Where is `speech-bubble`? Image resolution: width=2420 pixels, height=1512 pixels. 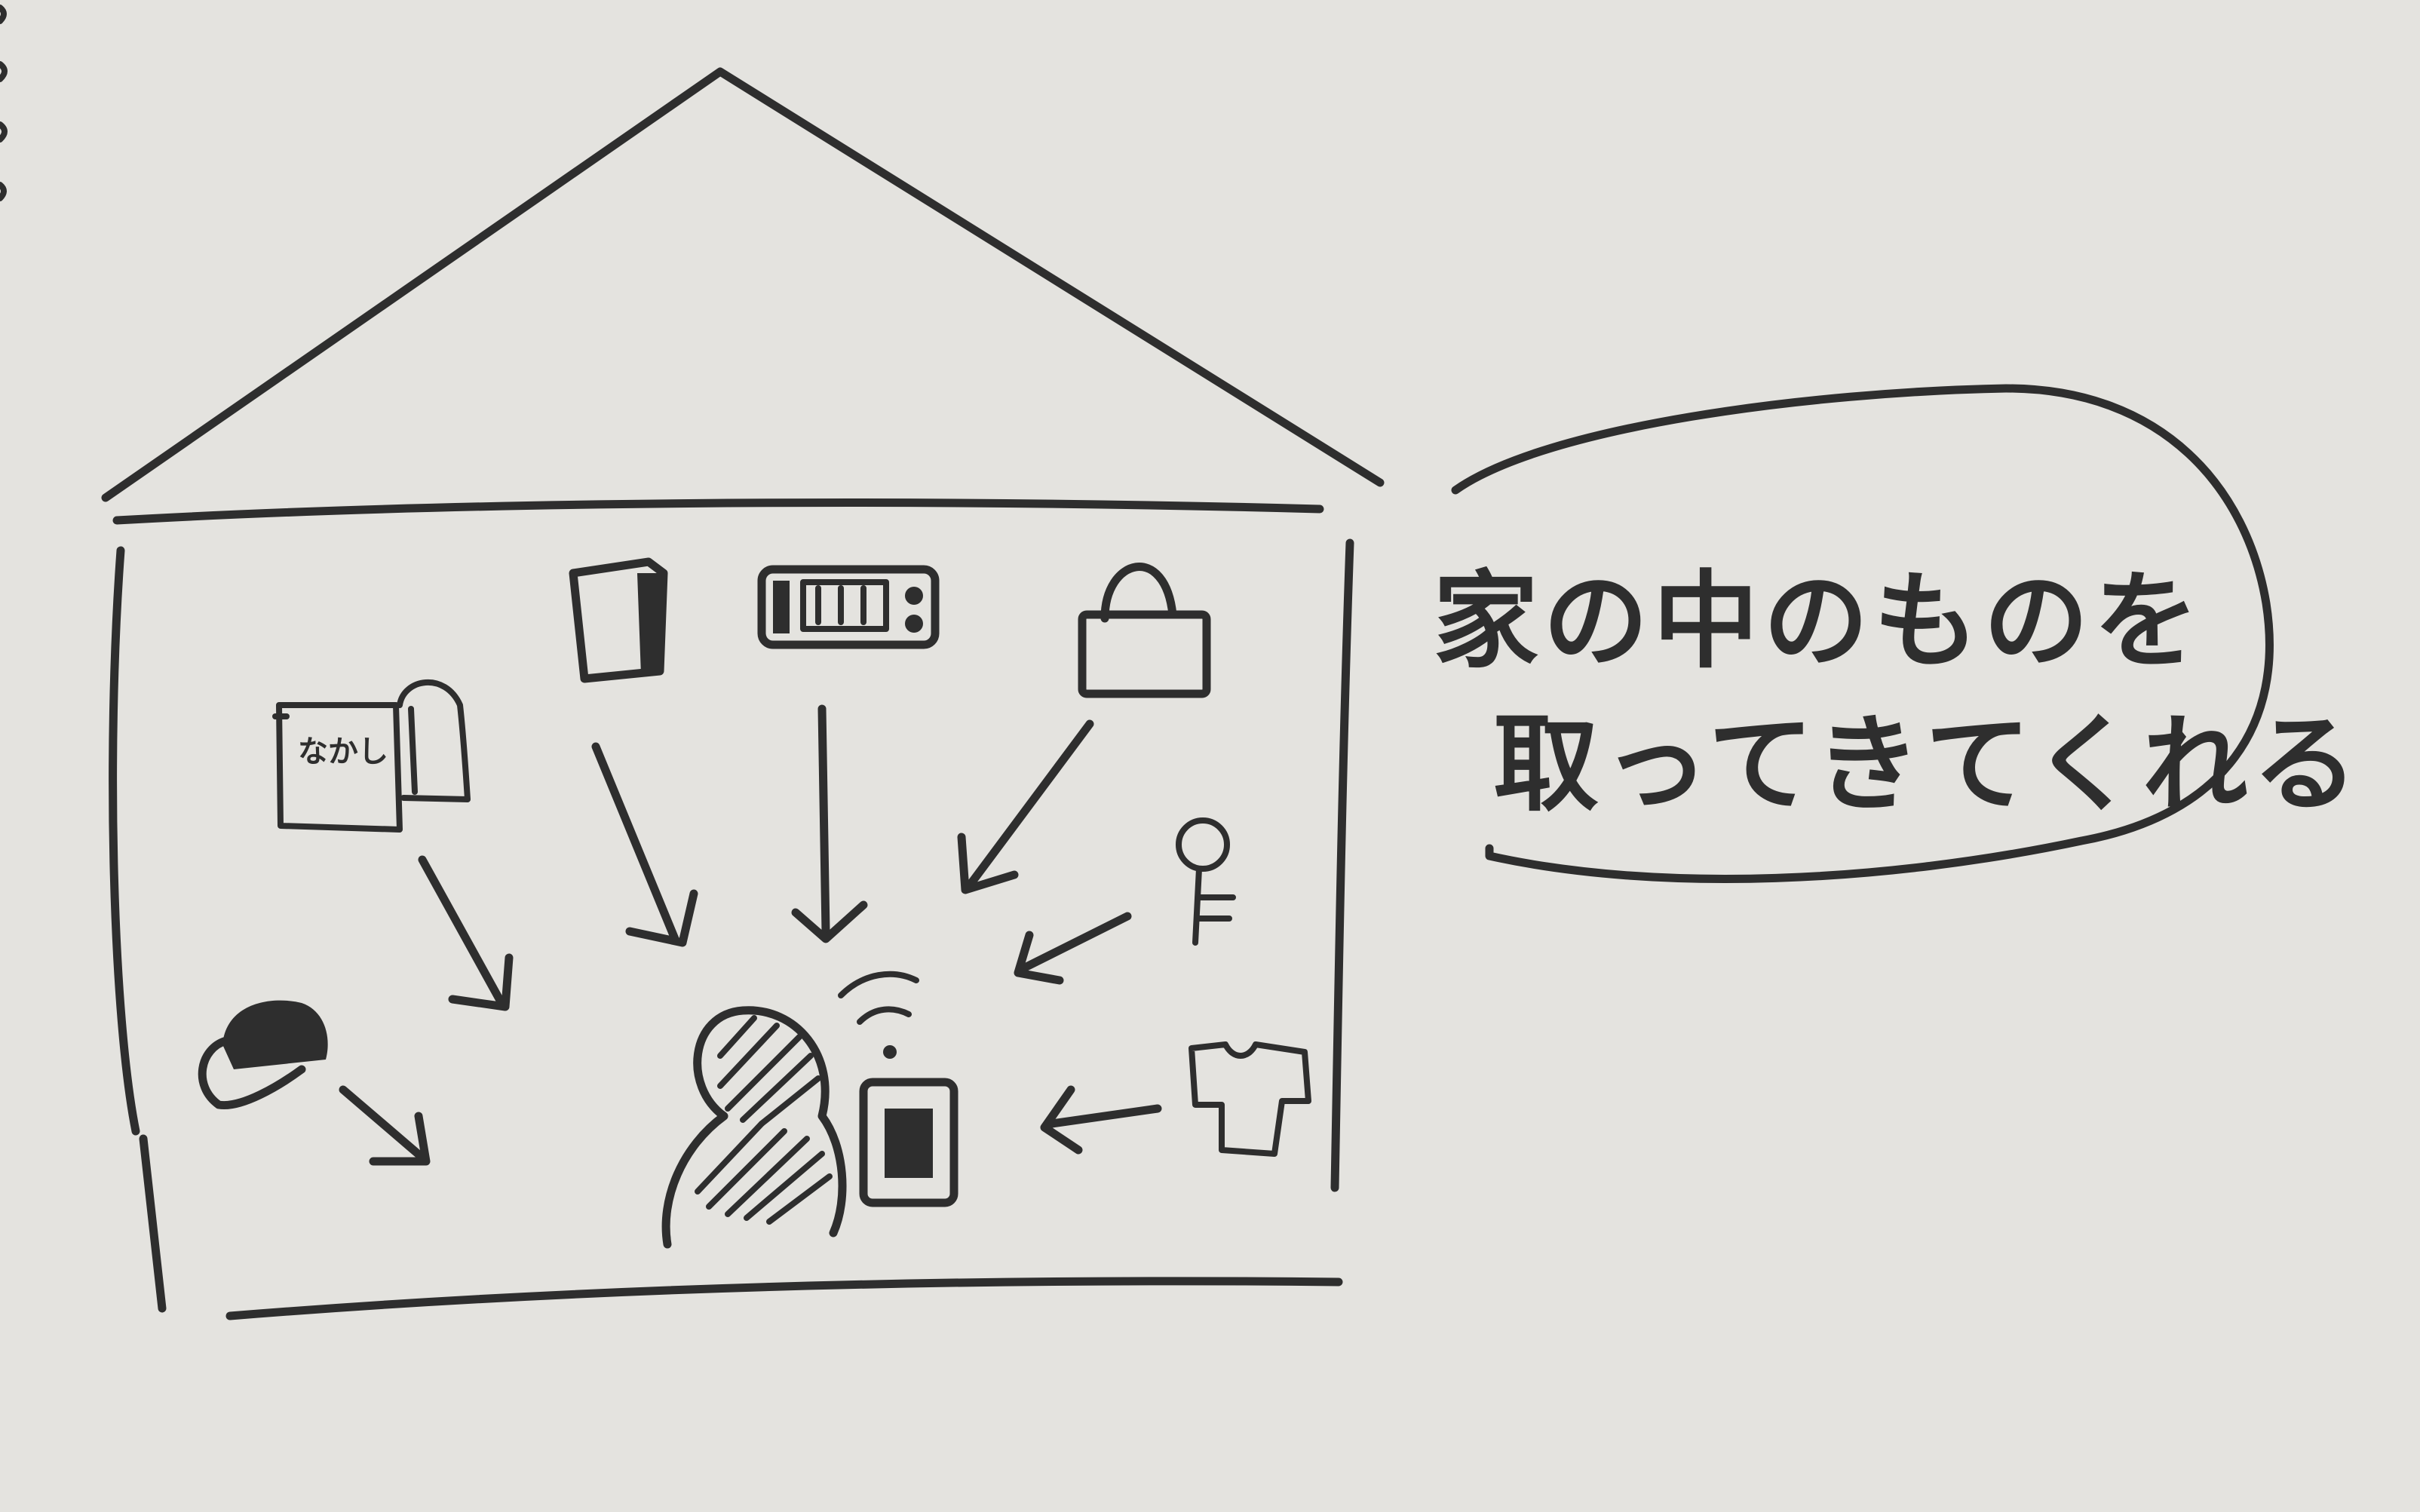
speech-bubble is located at coordinates (1862, 633).